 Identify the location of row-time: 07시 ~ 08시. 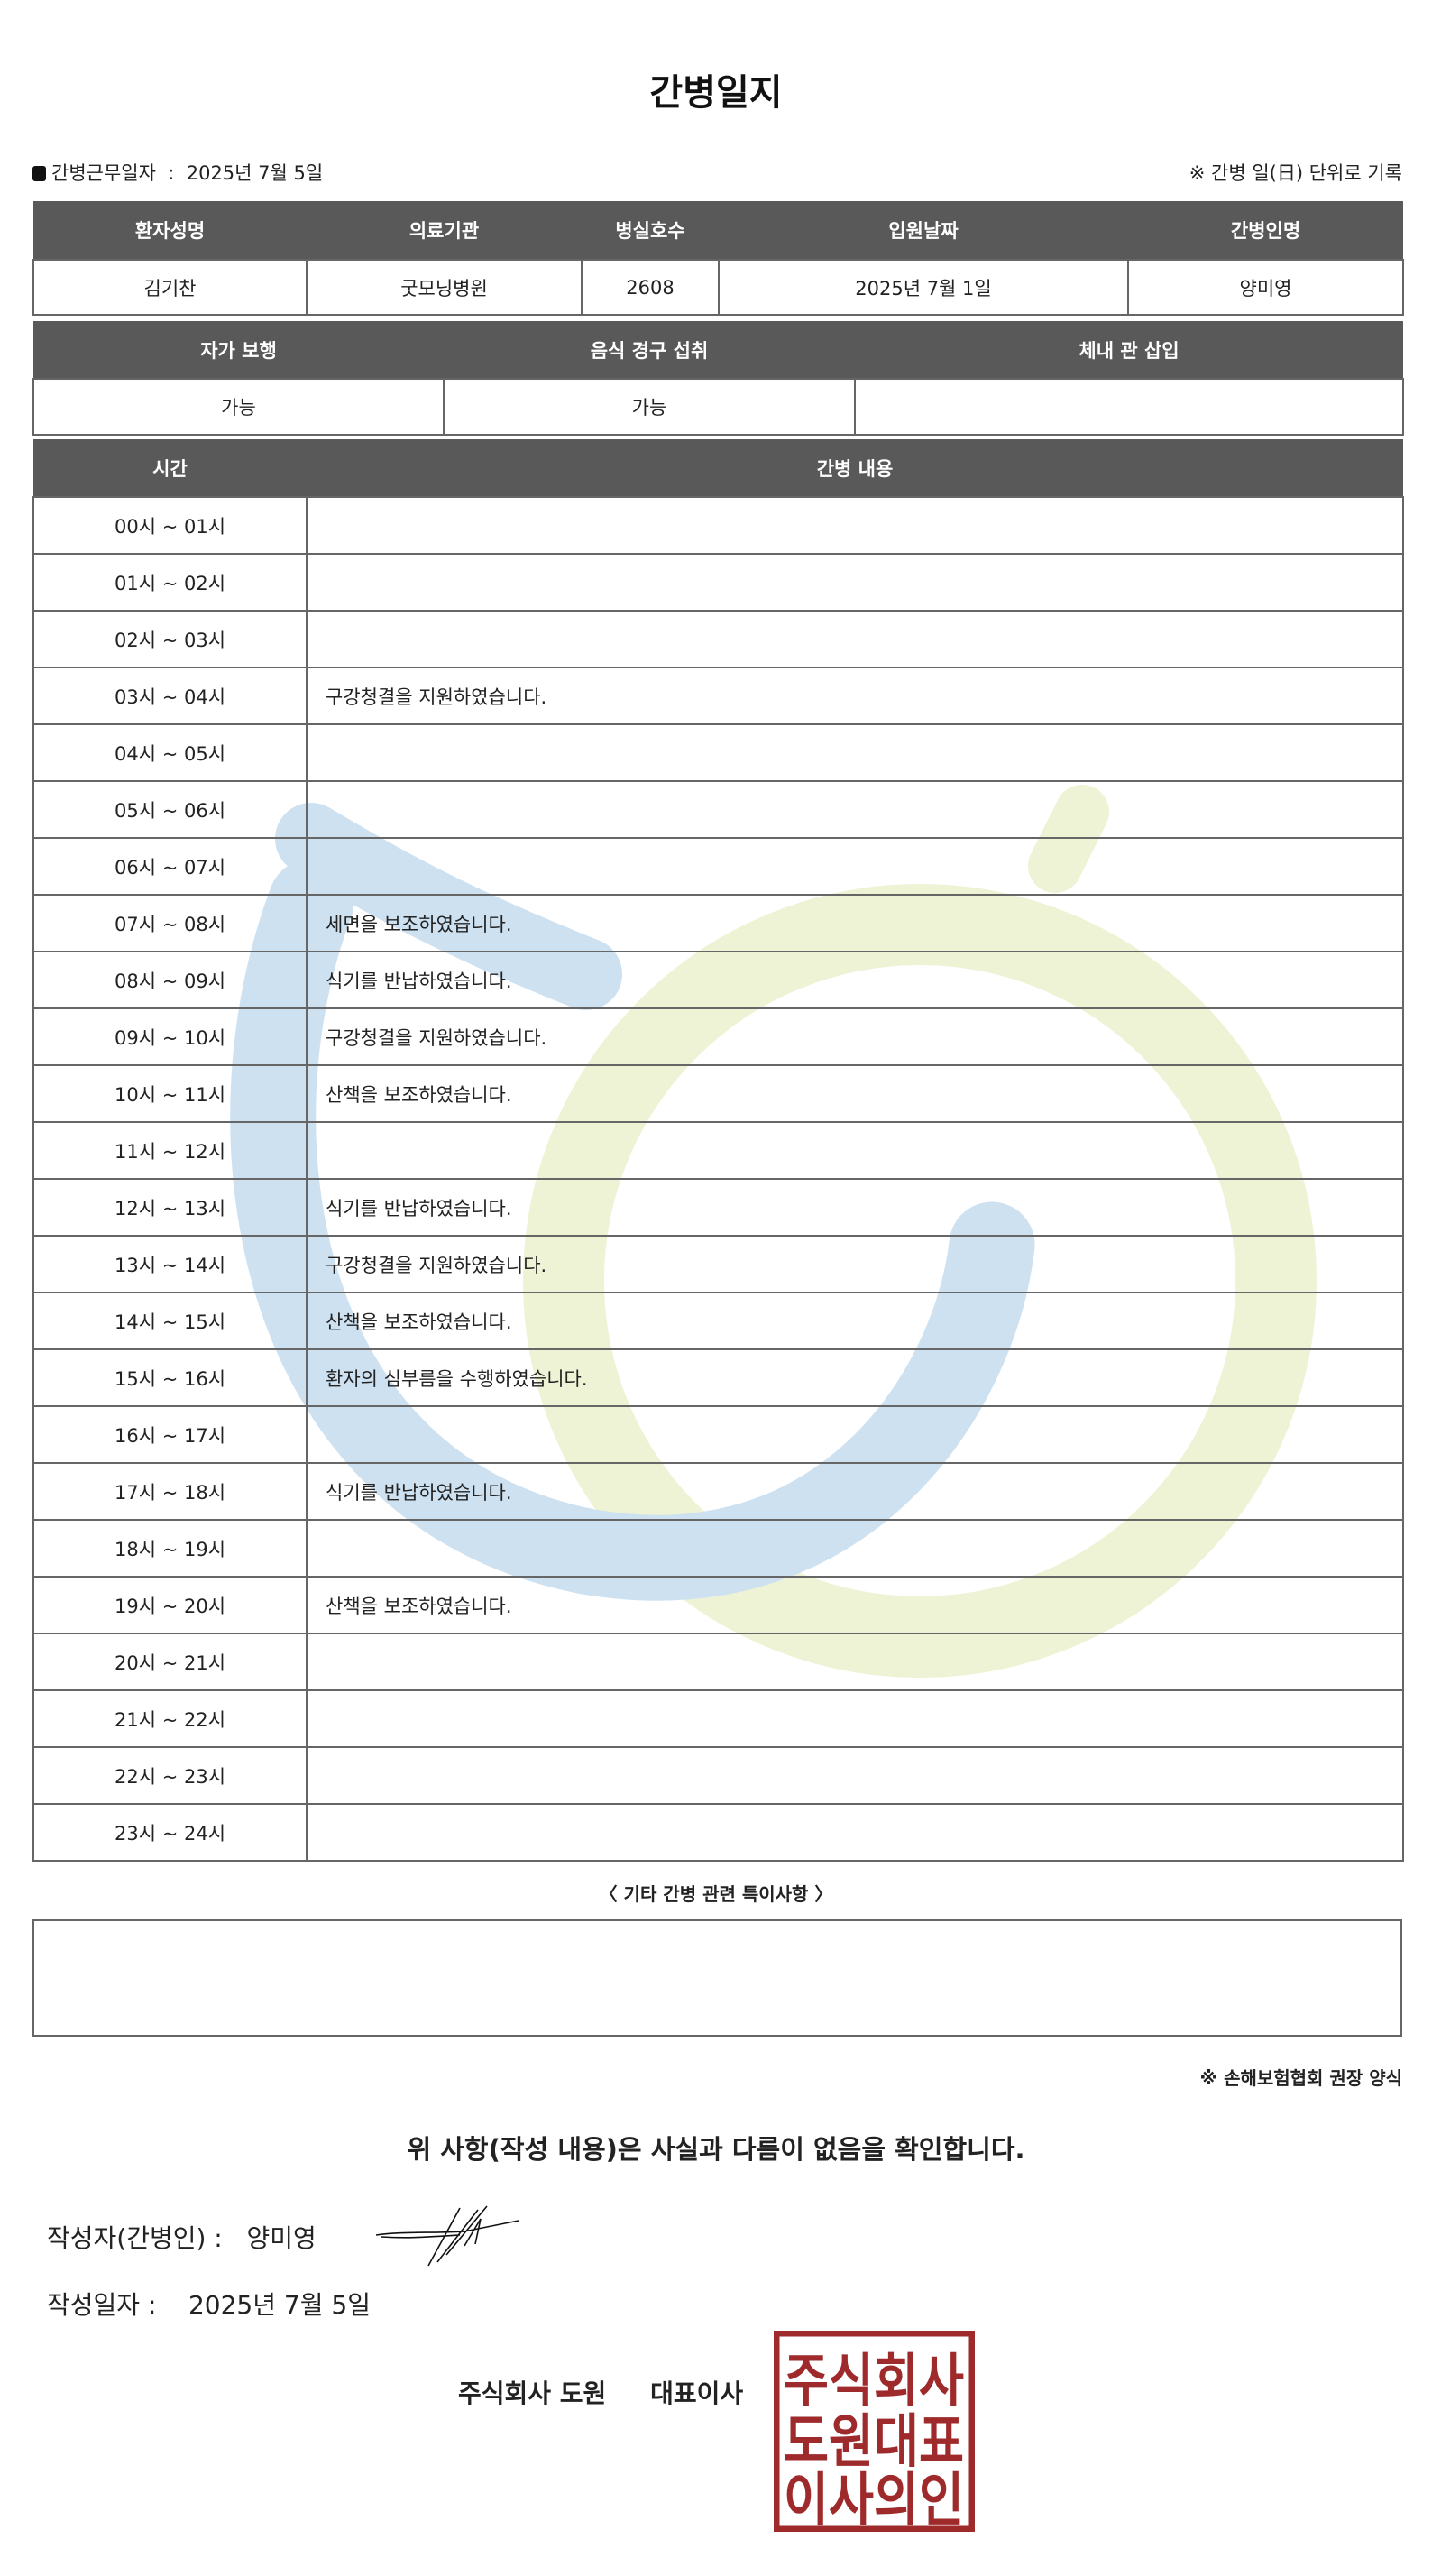
(170, 923).